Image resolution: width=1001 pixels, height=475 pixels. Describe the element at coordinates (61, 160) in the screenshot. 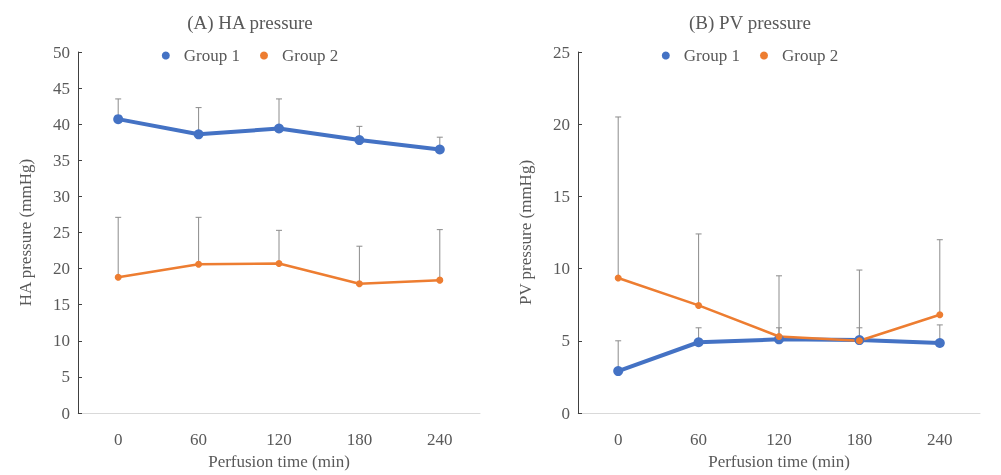

I see `y-tick-label: 35` at that location.